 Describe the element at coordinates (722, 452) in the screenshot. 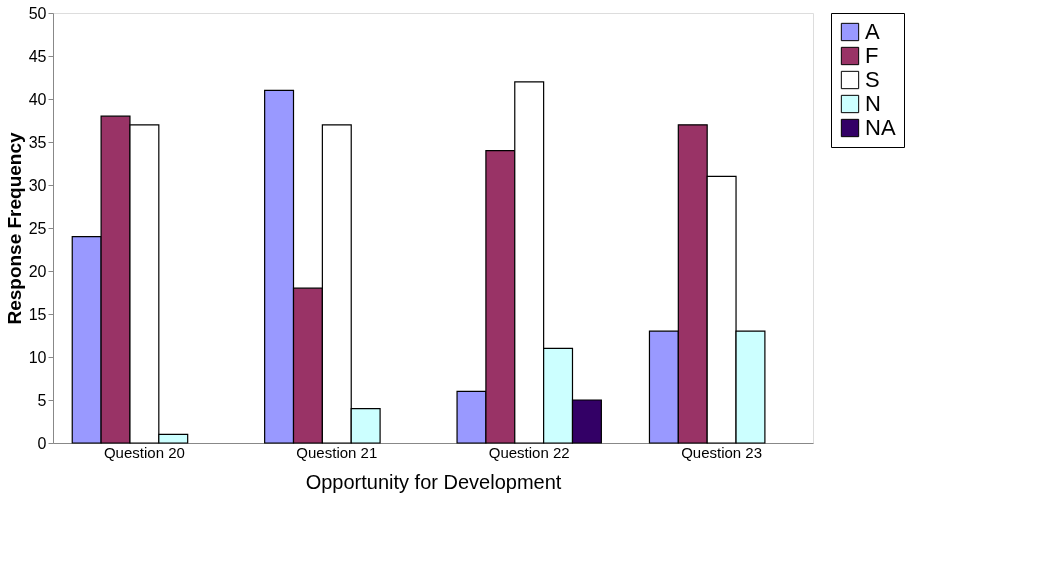

I see `x-tick-label: Question 23` at that location.